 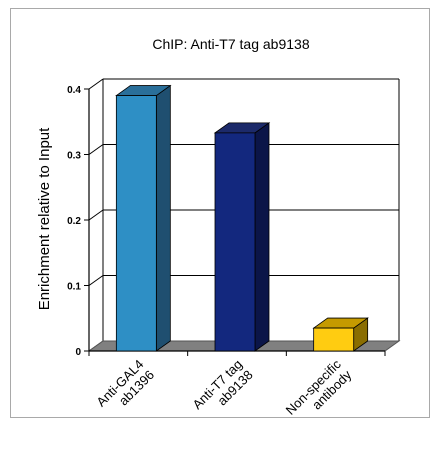 I want to click on y-tick-label: 0, so click(x=78, y=352).